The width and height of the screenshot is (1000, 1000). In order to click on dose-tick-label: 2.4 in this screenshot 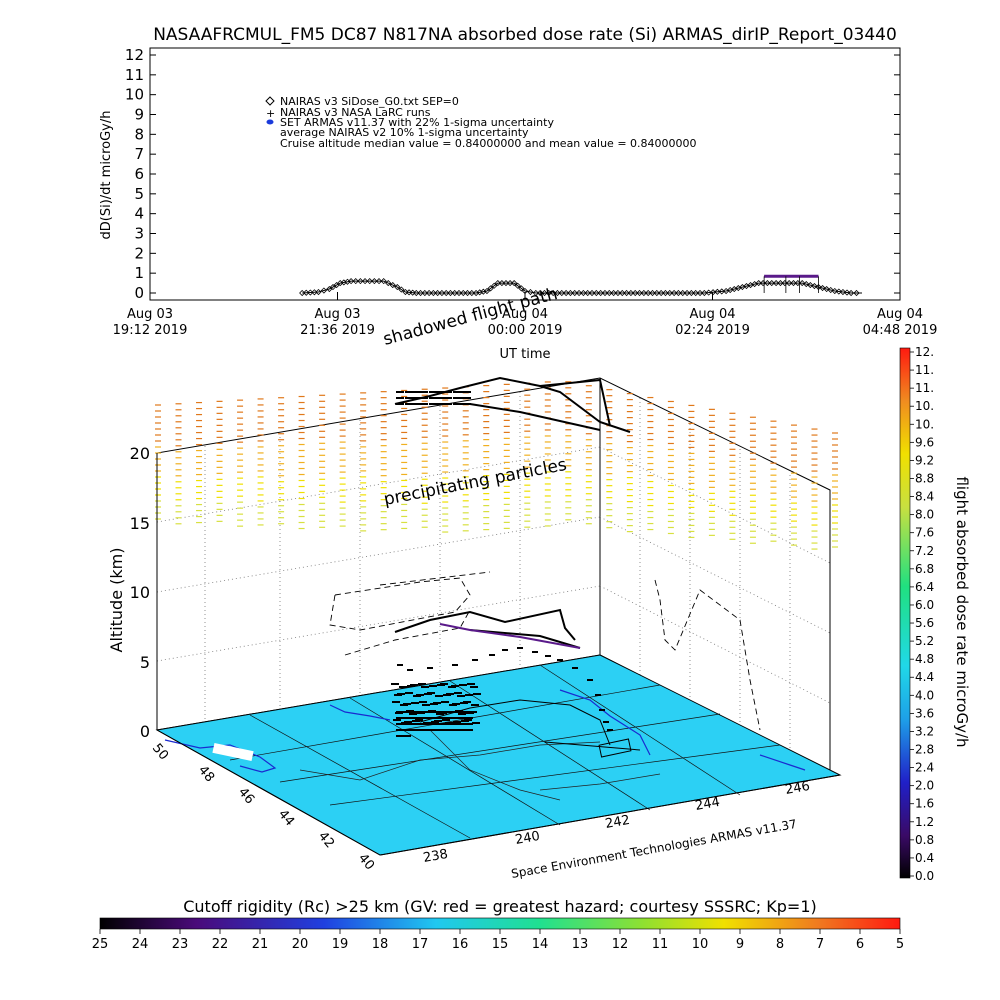, I will do `click(924, 768)`.